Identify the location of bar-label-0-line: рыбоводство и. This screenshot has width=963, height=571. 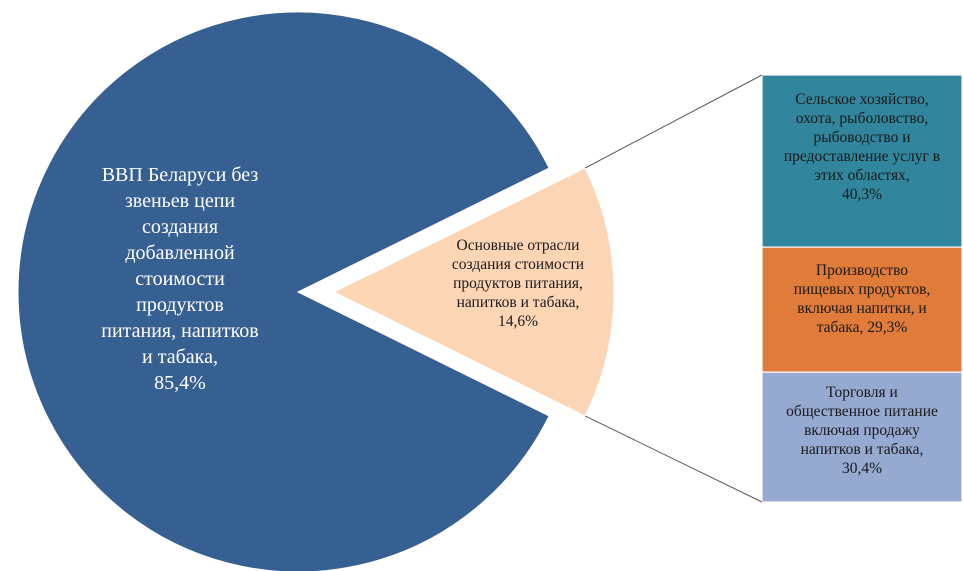
(862, 137).